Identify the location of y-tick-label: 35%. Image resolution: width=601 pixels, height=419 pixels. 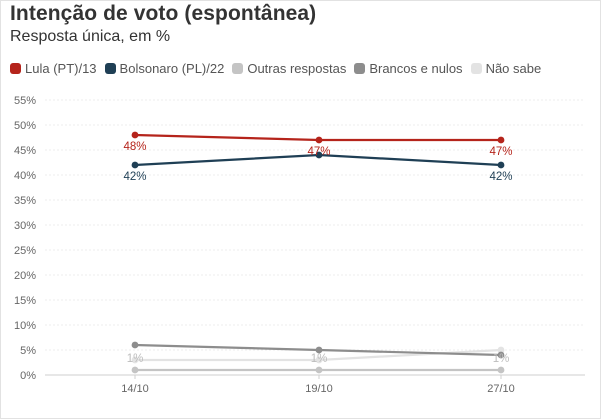
(25, 201).